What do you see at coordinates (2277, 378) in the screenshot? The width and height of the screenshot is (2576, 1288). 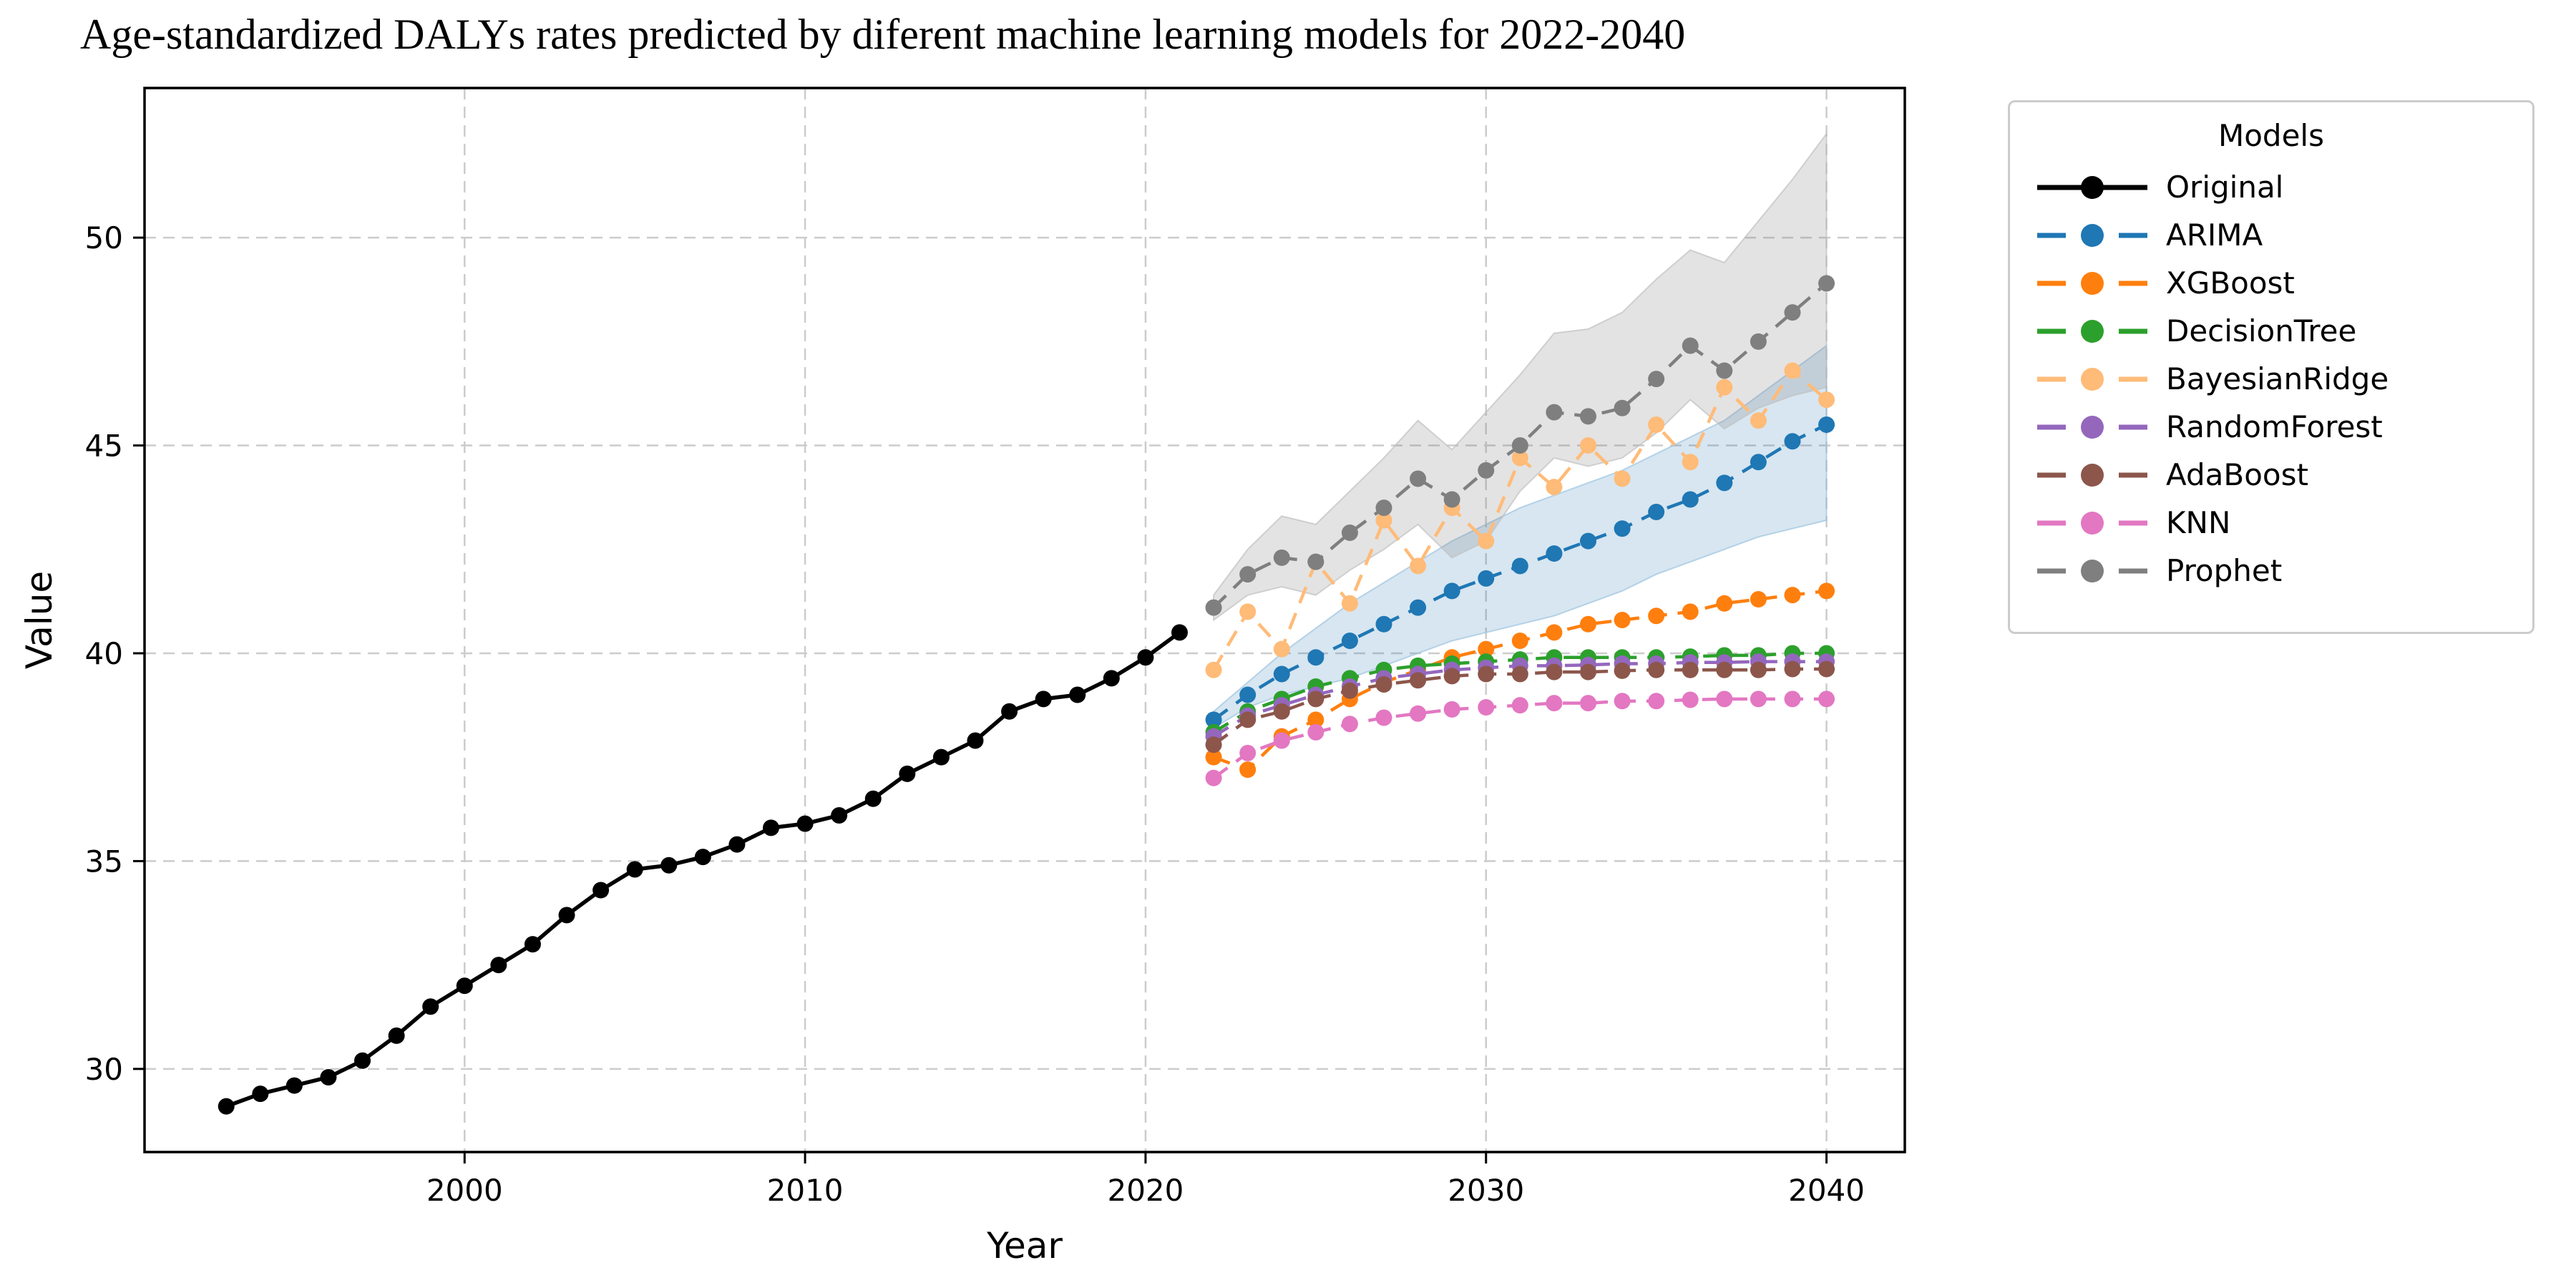 I see `legend-item-label: BayesianRidge` at bounding box center [2277, 378].